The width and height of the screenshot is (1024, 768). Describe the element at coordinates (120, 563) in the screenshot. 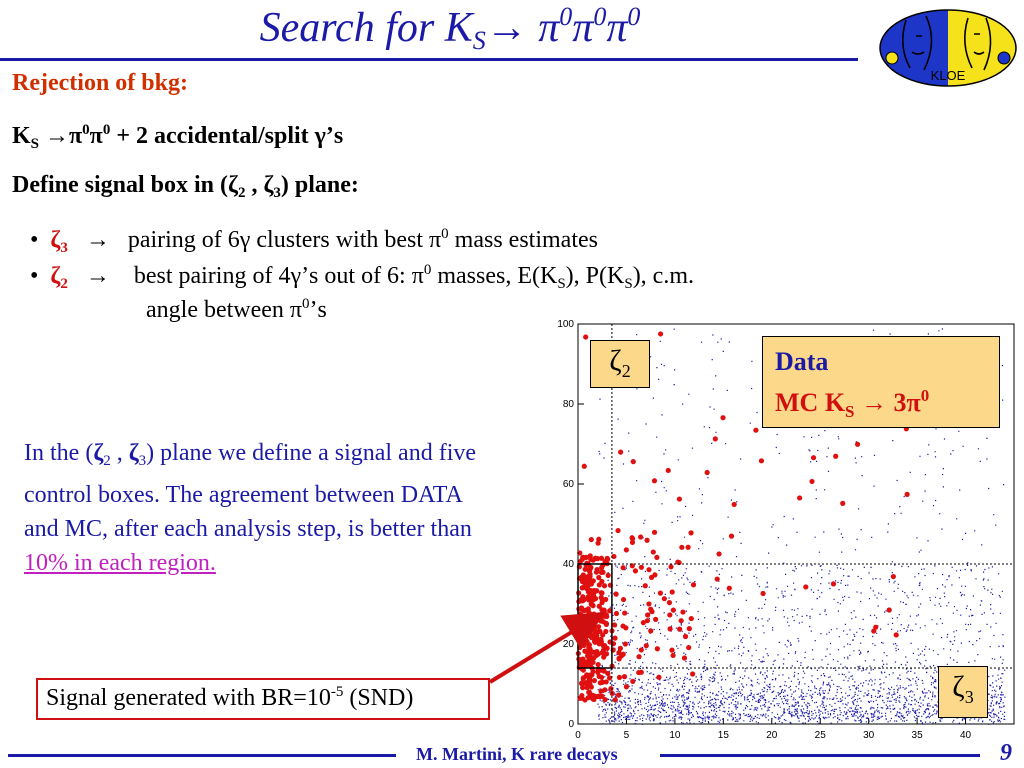

I see `highlight-link: 10% in each region.` at that location.